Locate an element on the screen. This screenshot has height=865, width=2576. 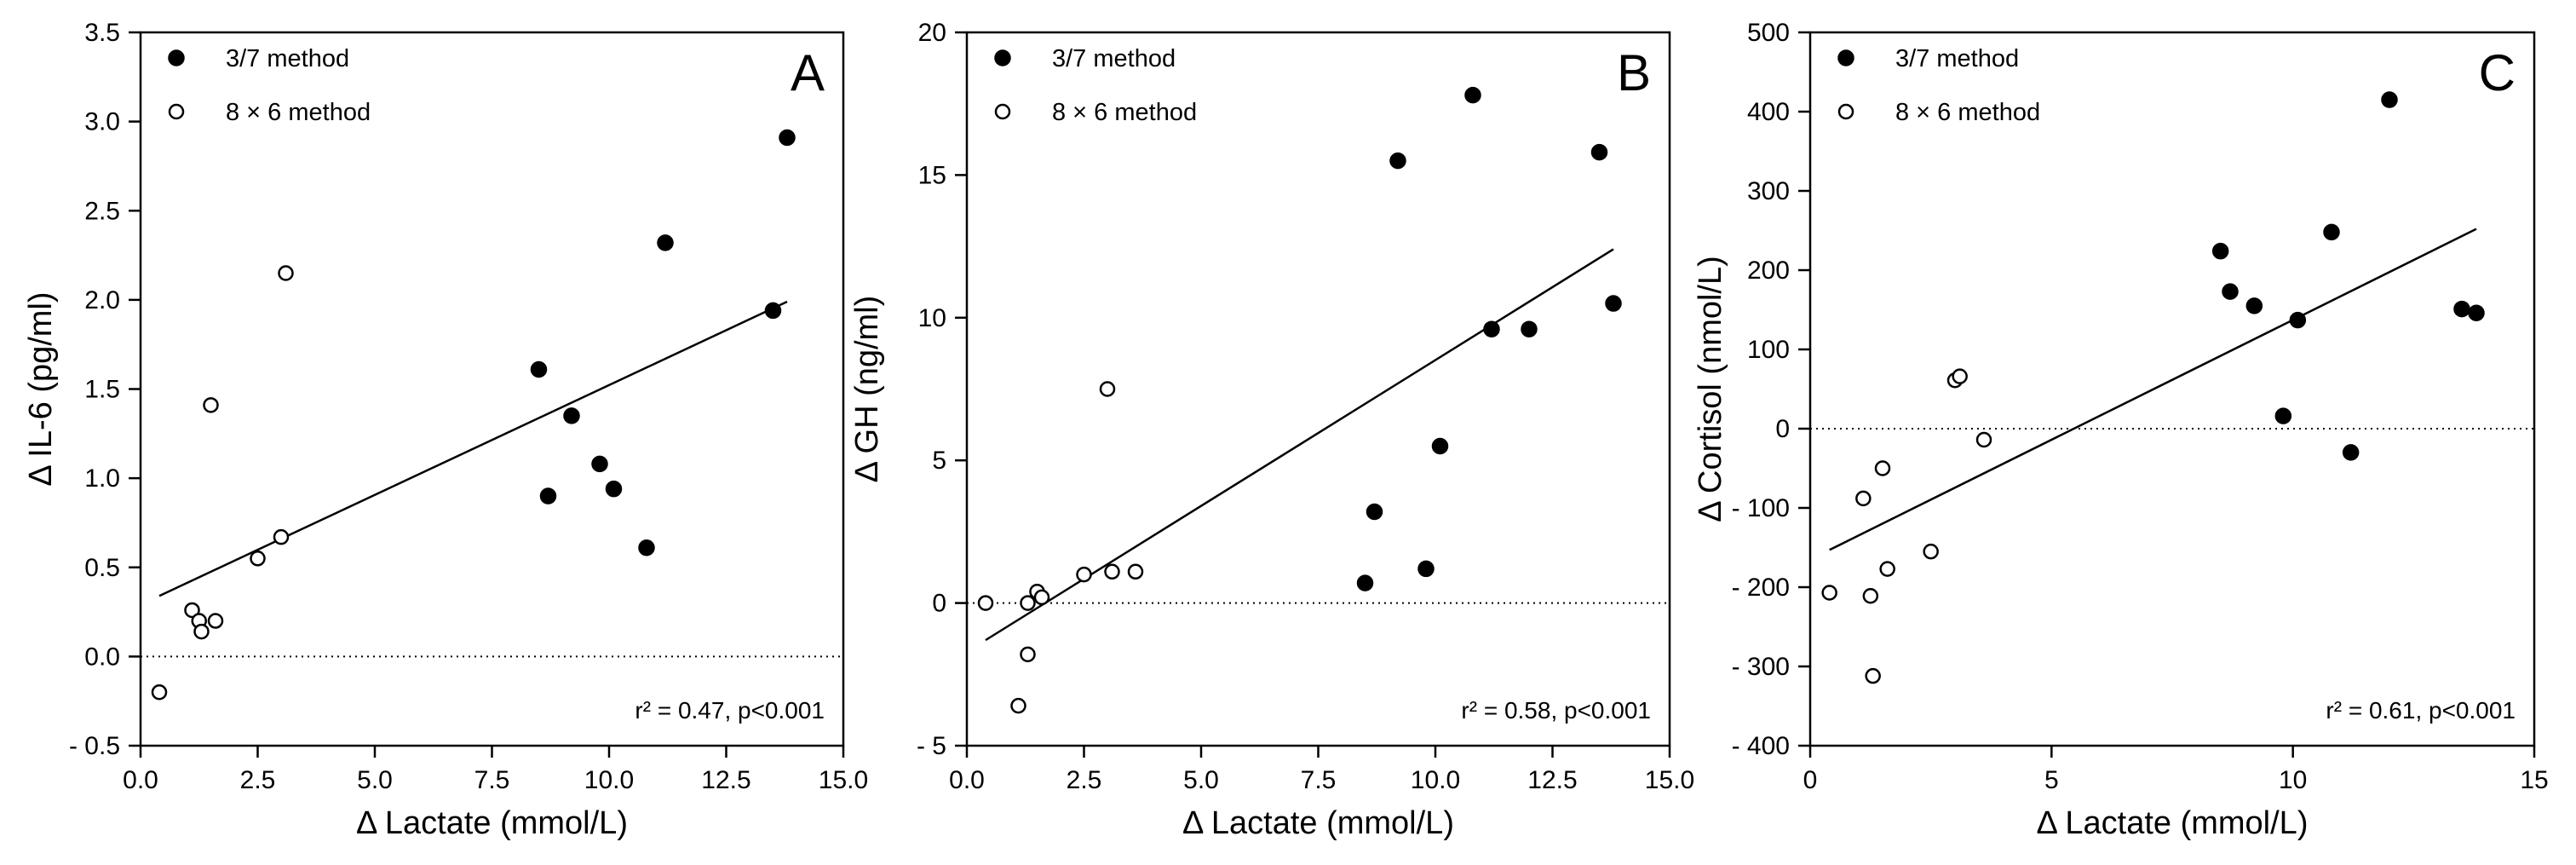
x-tick-label: 0.0 is located at coordinates (967, 780).